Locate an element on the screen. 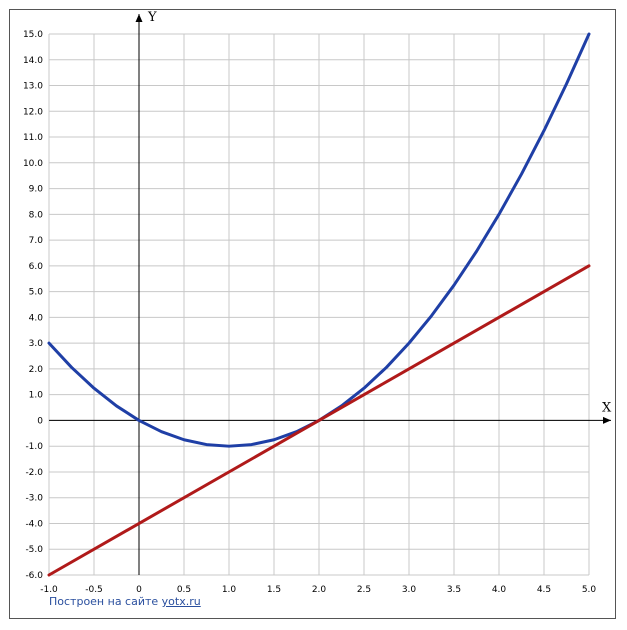 This screenshot has height=630, width=627. y-tick-label: 3.0 is located at coordinates (36, 344).